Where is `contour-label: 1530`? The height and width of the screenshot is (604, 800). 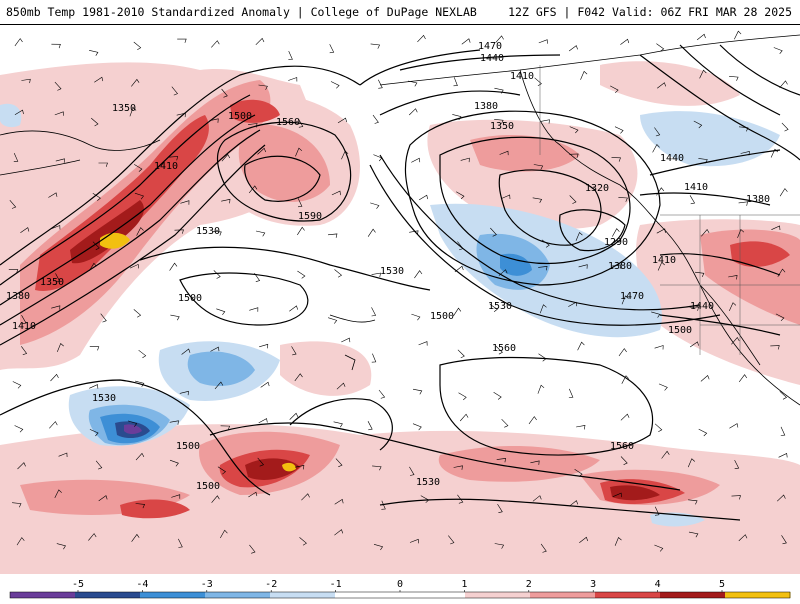
contour-label: 1530 is located at coordinates (392, 271).